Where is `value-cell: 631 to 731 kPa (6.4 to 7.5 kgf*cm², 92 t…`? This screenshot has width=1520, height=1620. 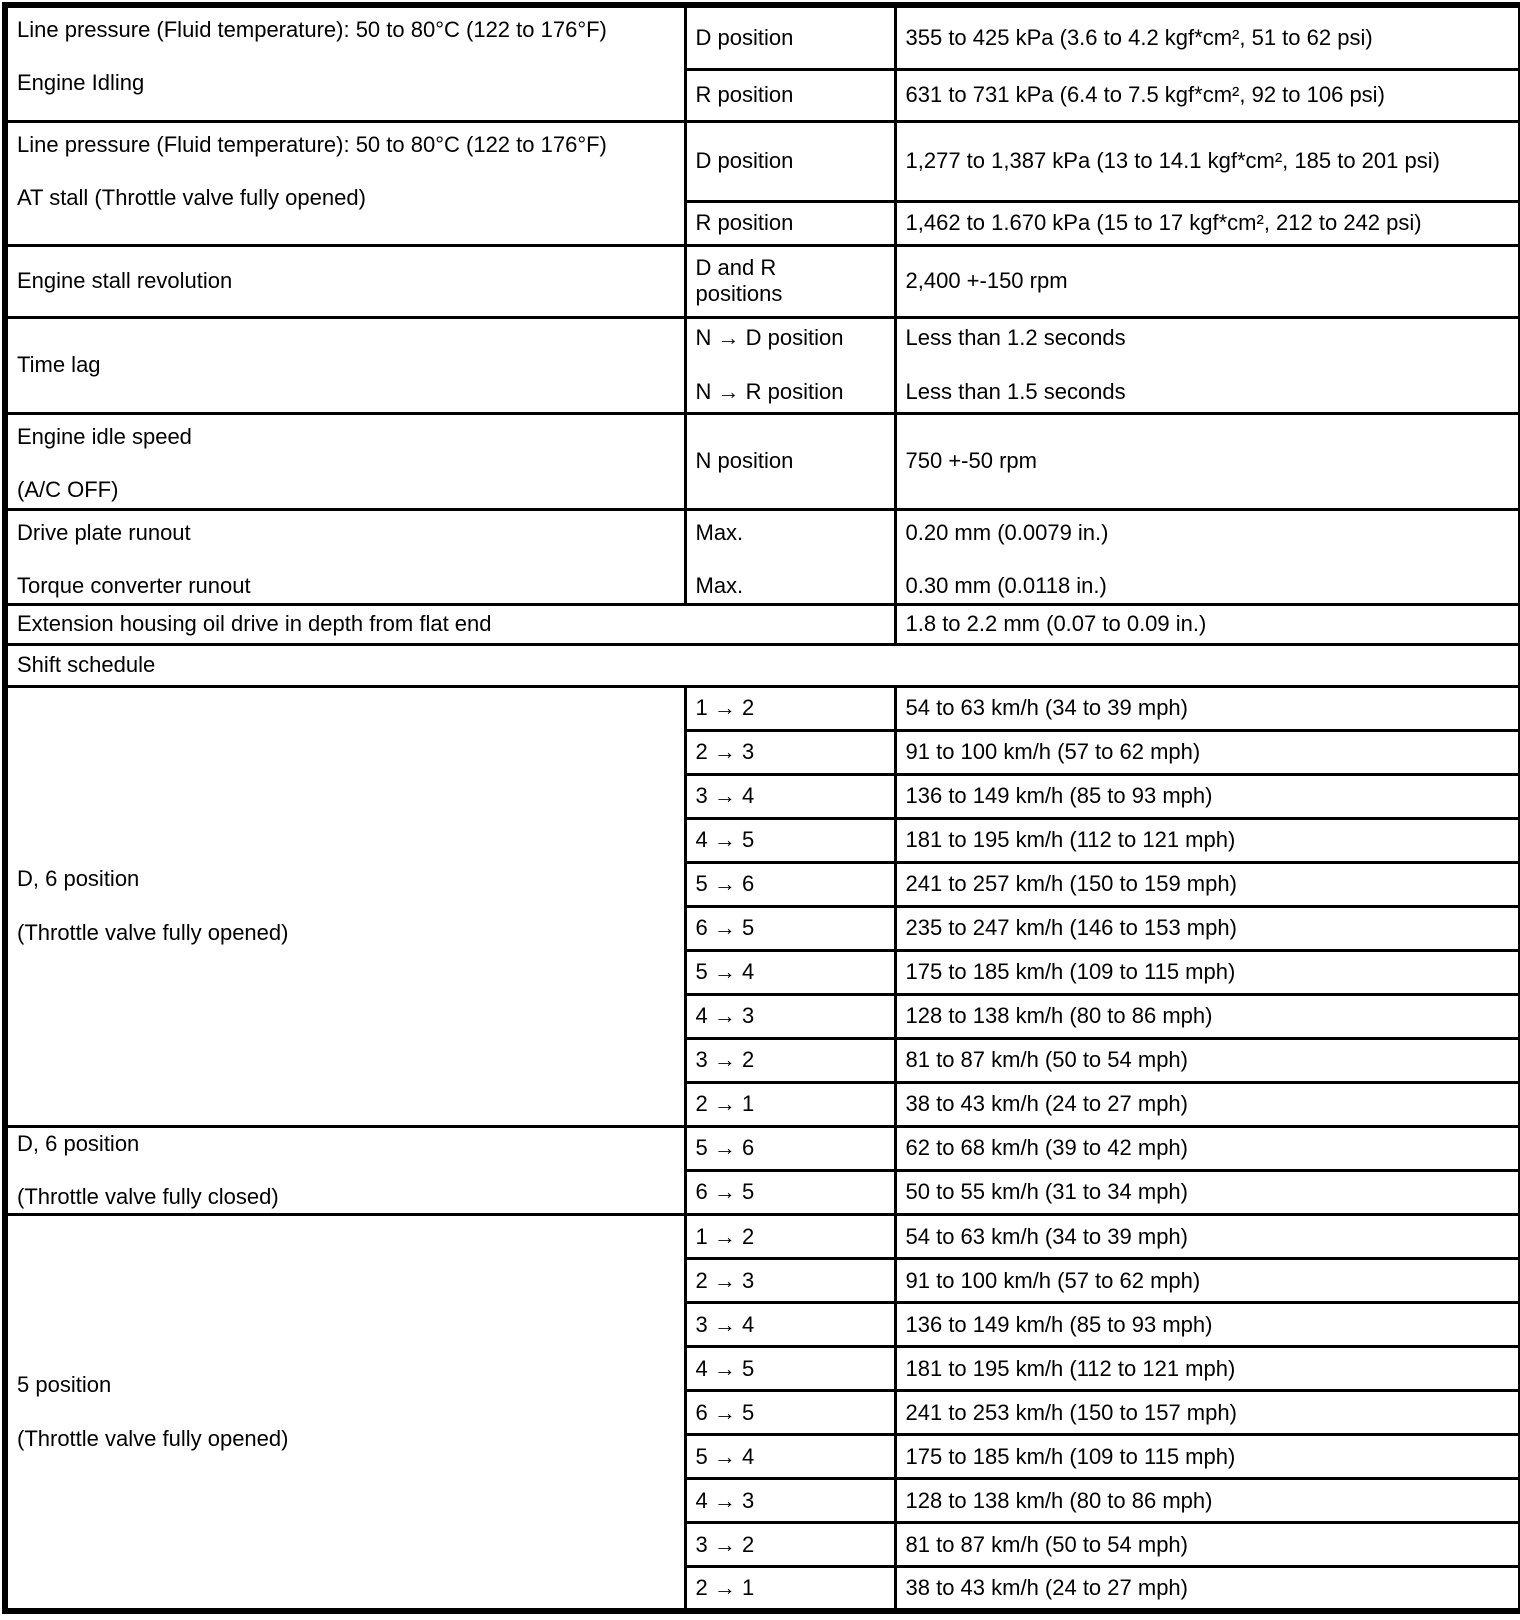 value-cell: 631 to 731 kPa (6.4 to 7.5 kgf*cm², 92 t… is located at coordinates (1206, 95).